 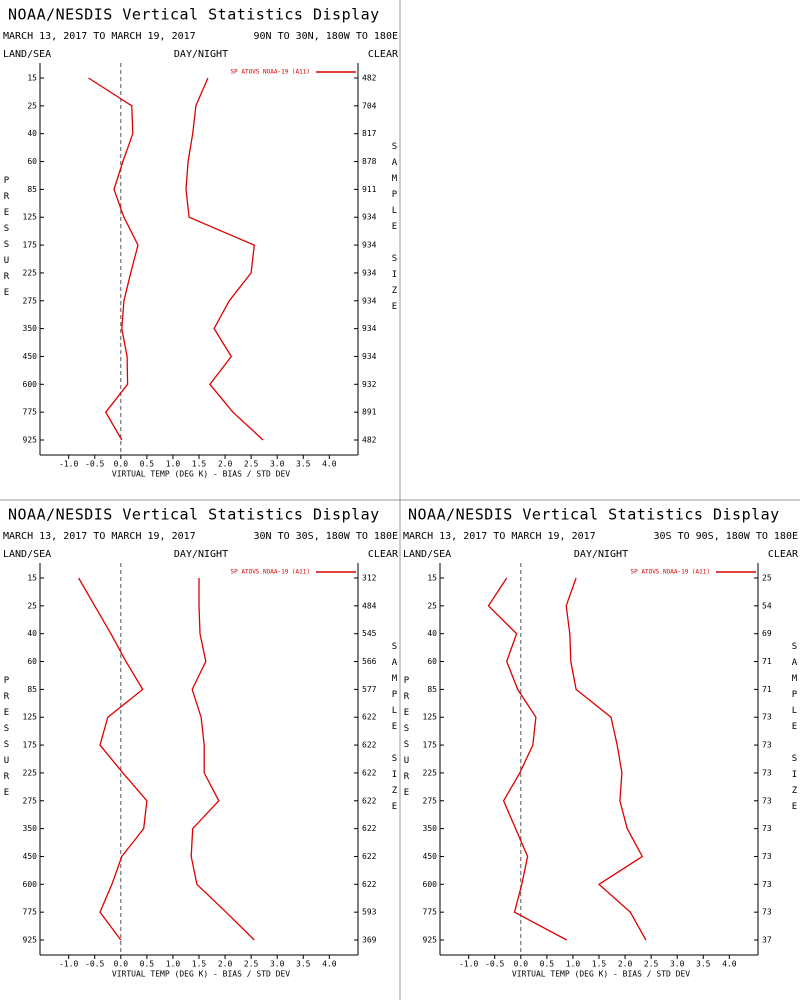 What do you see at coordinates (30, 828) in the screenshot?
I see `y-tick-label: 350` at bounding box center [30, 828].